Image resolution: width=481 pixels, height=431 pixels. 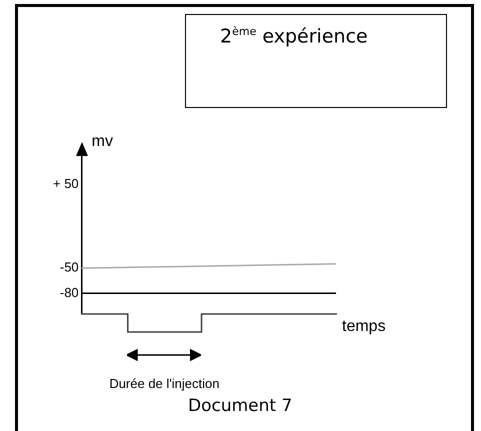 I want to click on x-axis-title: temps, so click(x=364, y=327).